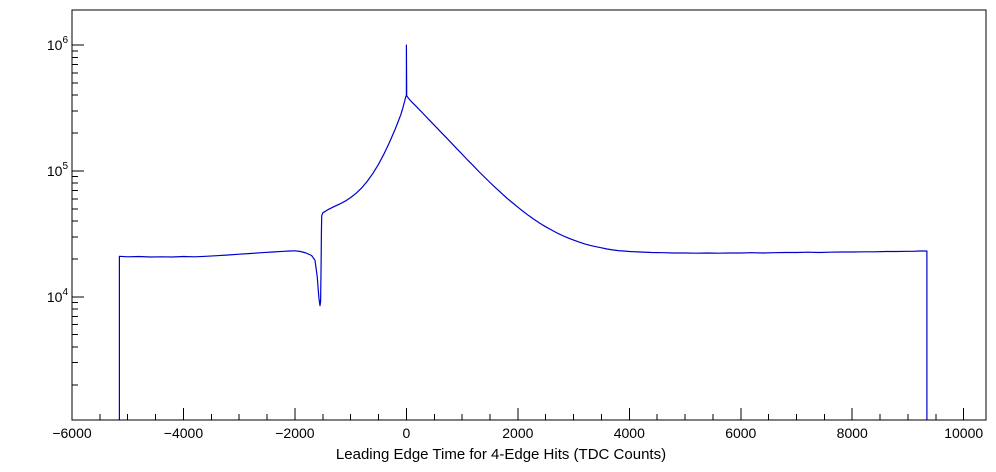  What do you see at coordinates (72, 433) in the screenshot?
I see `x-tick-label: −6000` at bounding box center [72, 433].